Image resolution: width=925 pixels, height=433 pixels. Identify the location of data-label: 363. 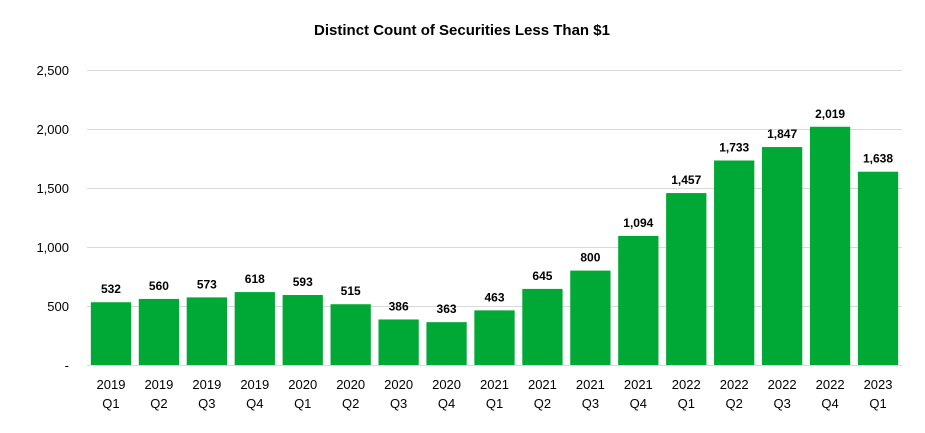
(447, 309).